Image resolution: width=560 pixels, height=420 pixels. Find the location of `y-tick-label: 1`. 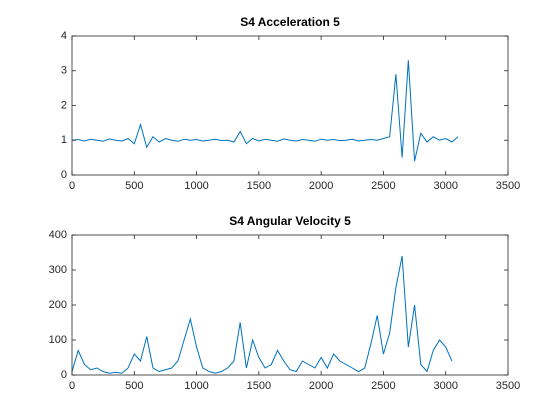

y-tick-label: 1 is located at coordinates (64, 140).